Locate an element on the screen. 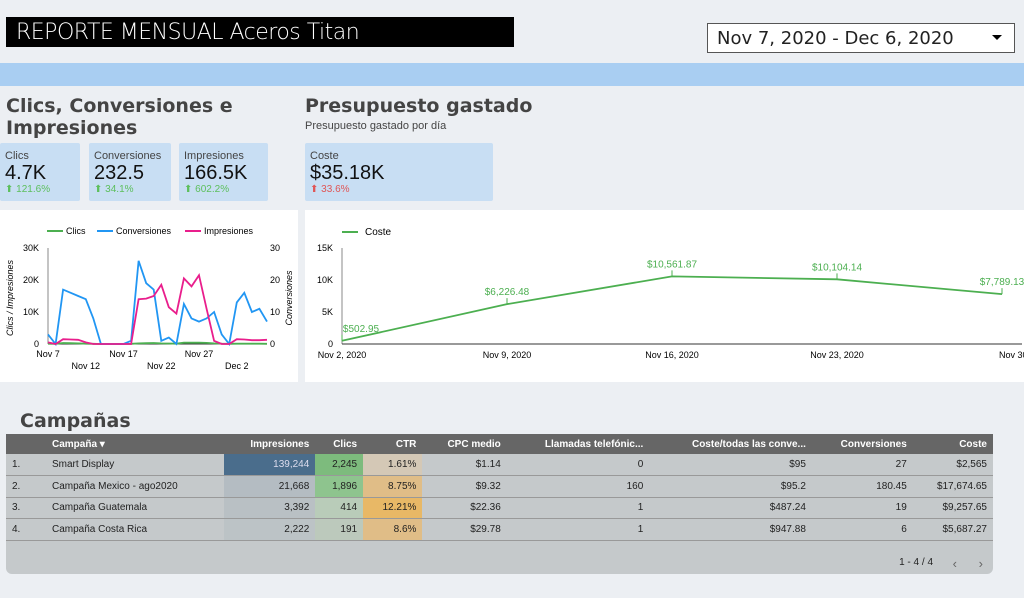 The image size is (1024, 598). table-cell: Campaña Guatemala is located at coordinates (135, 508).